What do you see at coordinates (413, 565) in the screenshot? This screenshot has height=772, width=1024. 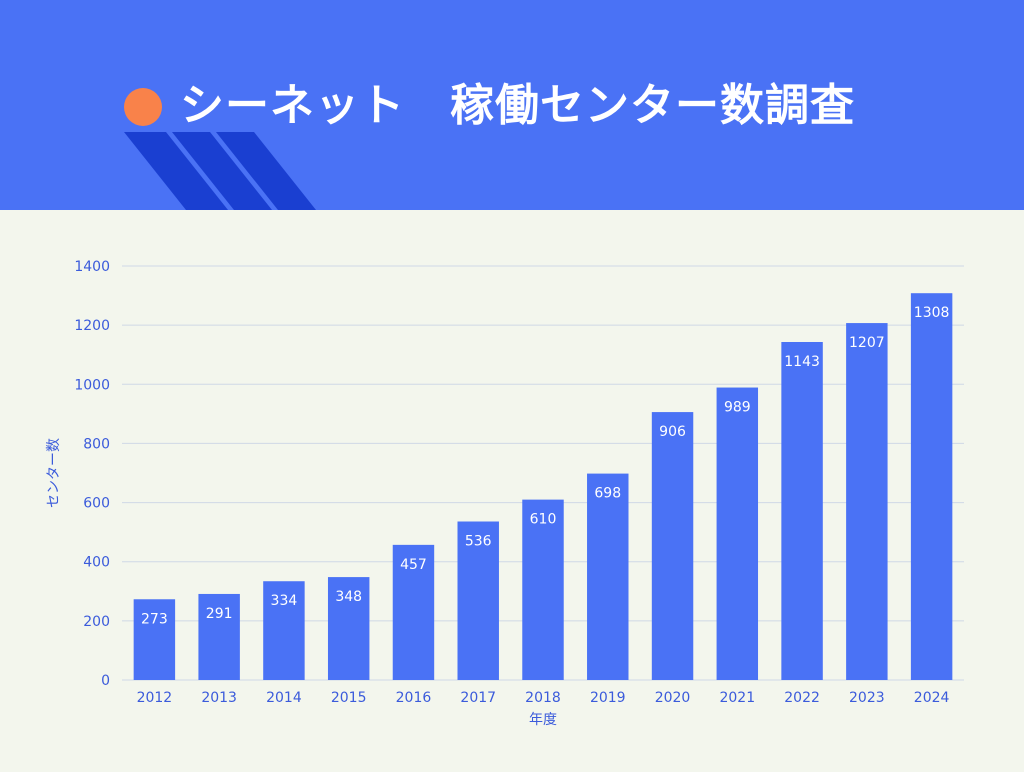 I see `data-label: 457` at bounding box center [413, 565].